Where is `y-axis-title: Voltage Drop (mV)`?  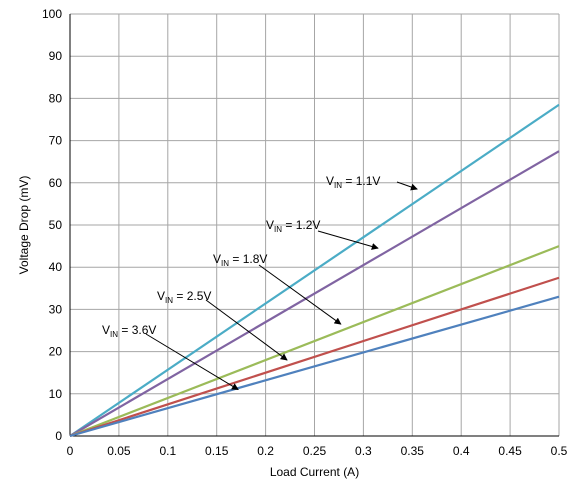 y-axis-title: Voltage Drop (mV) is located at coordinates (24, 225).